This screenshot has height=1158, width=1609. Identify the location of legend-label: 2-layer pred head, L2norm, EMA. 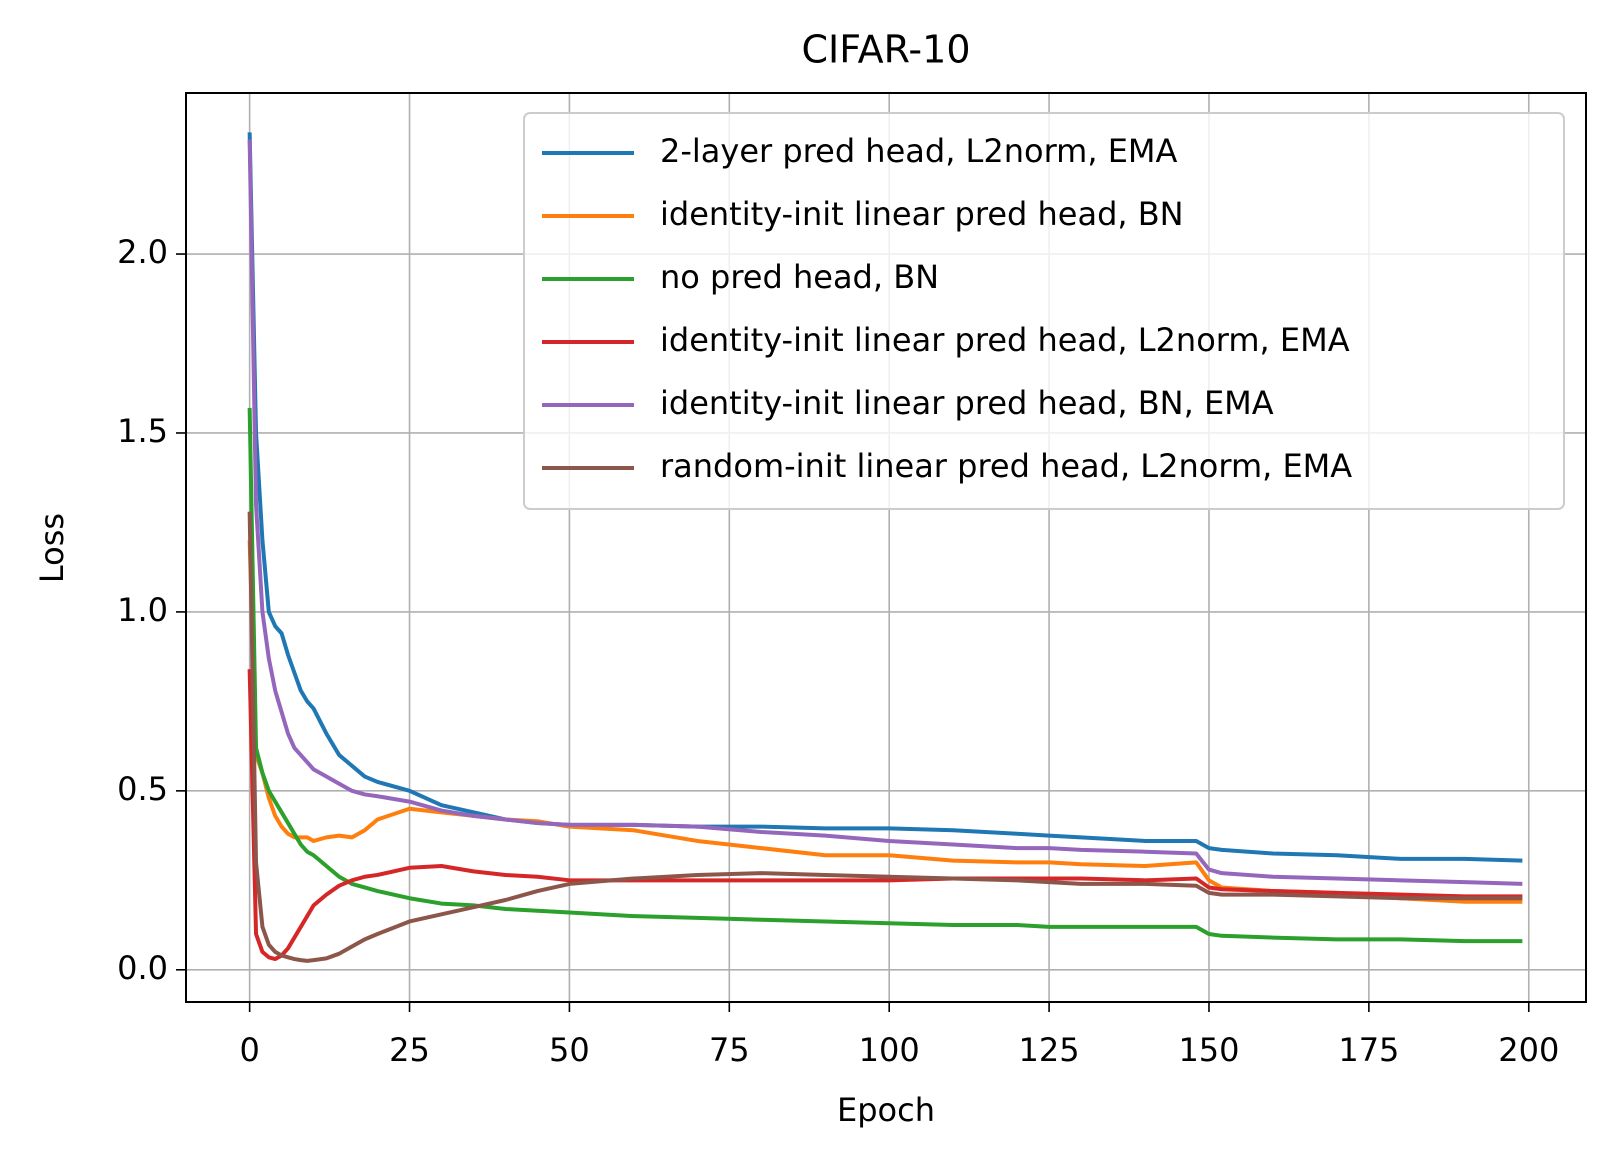
(919, 151).